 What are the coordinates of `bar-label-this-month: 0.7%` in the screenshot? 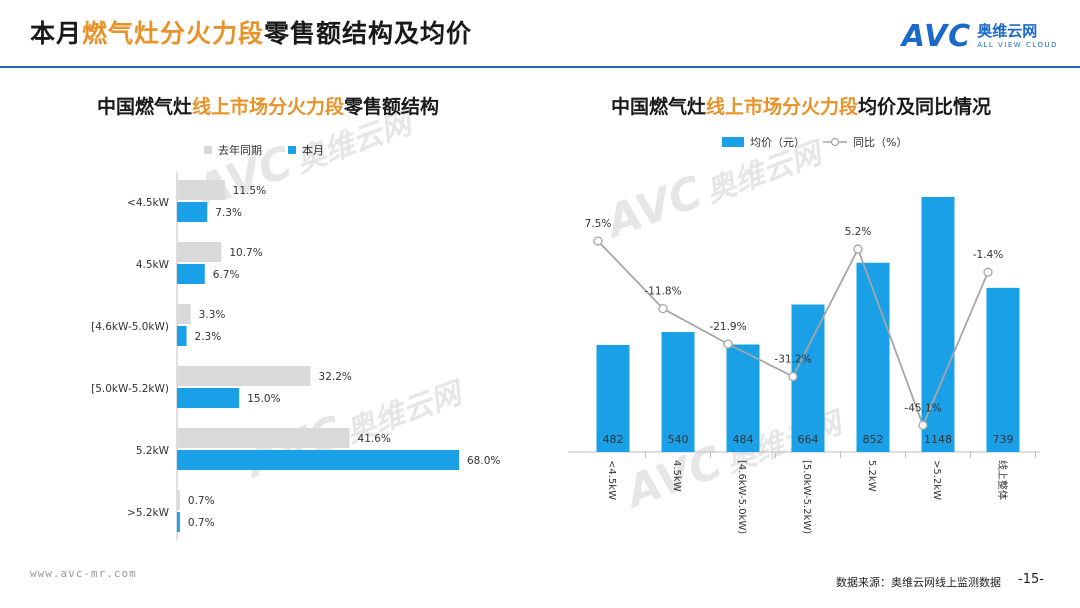 It's located at (201, 523).